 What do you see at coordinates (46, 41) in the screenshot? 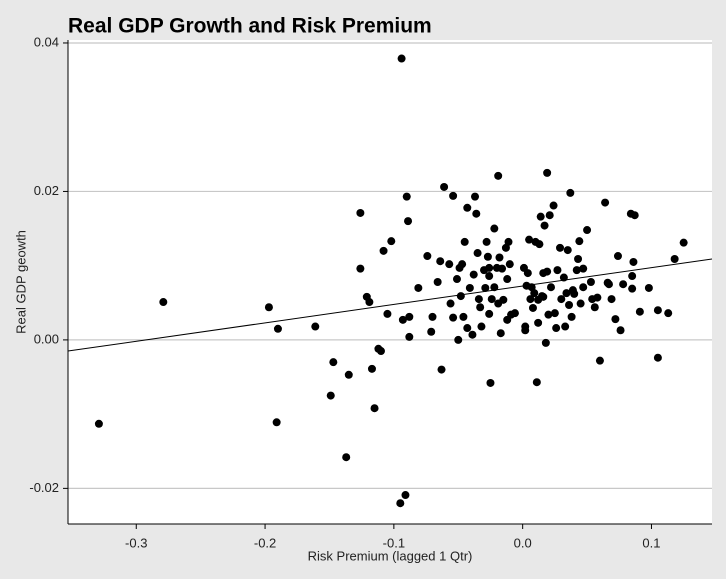
I see `y-tick-label: 0.04` at bounding box center [46, 41].